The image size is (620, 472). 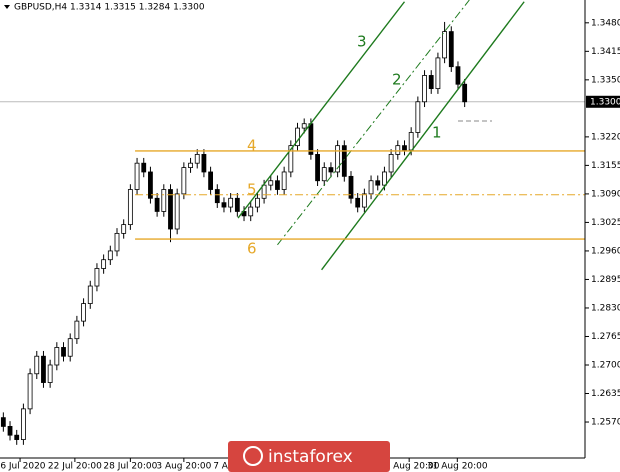 What do you see at coordinates (605, 23) in the screenshot?
I see `y-tick-label: 1.3480` at bounding box center [605, 23].